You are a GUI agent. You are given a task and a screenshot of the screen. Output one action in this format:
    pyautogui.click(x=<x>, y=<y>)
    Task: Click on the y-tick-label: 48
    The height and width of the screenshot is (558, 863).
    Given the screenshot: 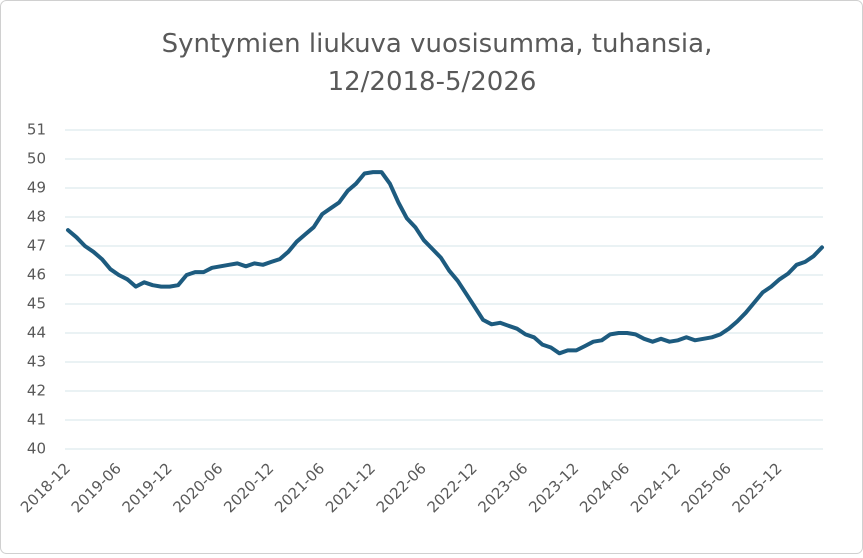 What is the action you would take?
    pyautogui.click(x=36, y=217)
    